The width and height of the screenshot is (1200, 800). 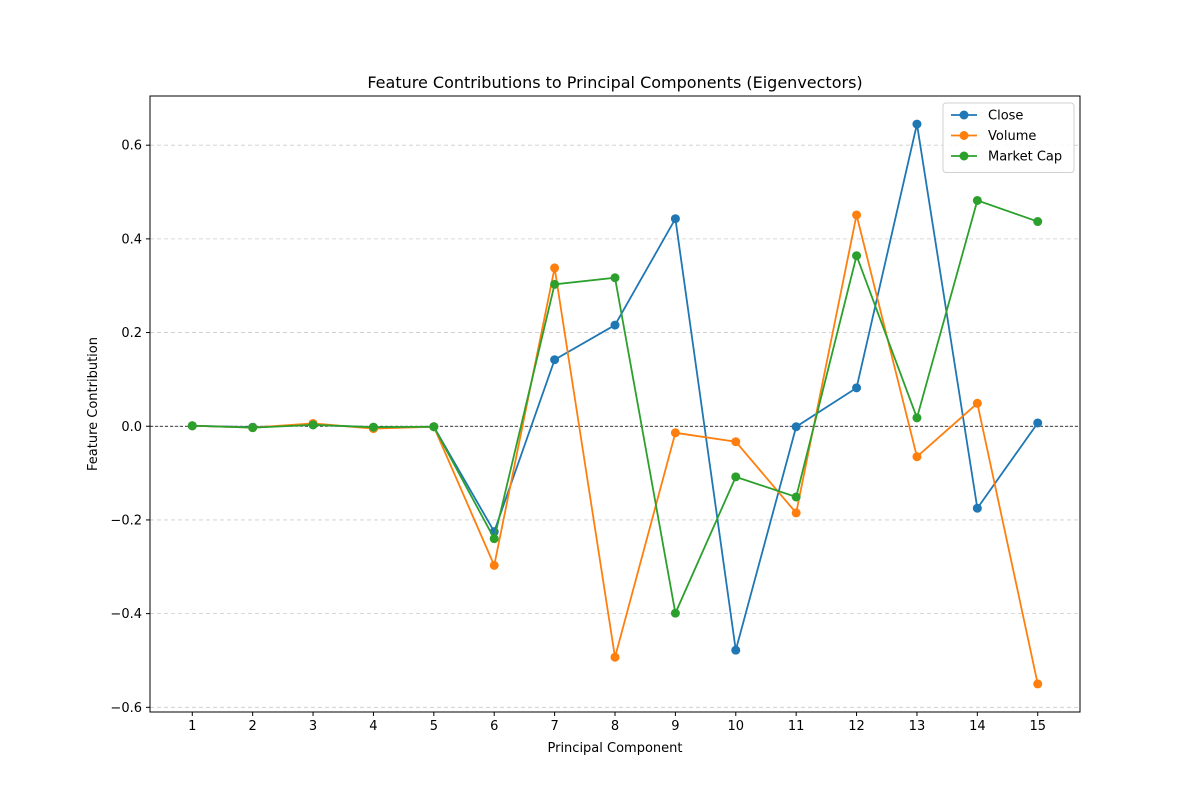 What do you see at coordinates (126, 614) in the screenshot?
I see `y-tick-label: −0.4` at bounding box center [126, 614].